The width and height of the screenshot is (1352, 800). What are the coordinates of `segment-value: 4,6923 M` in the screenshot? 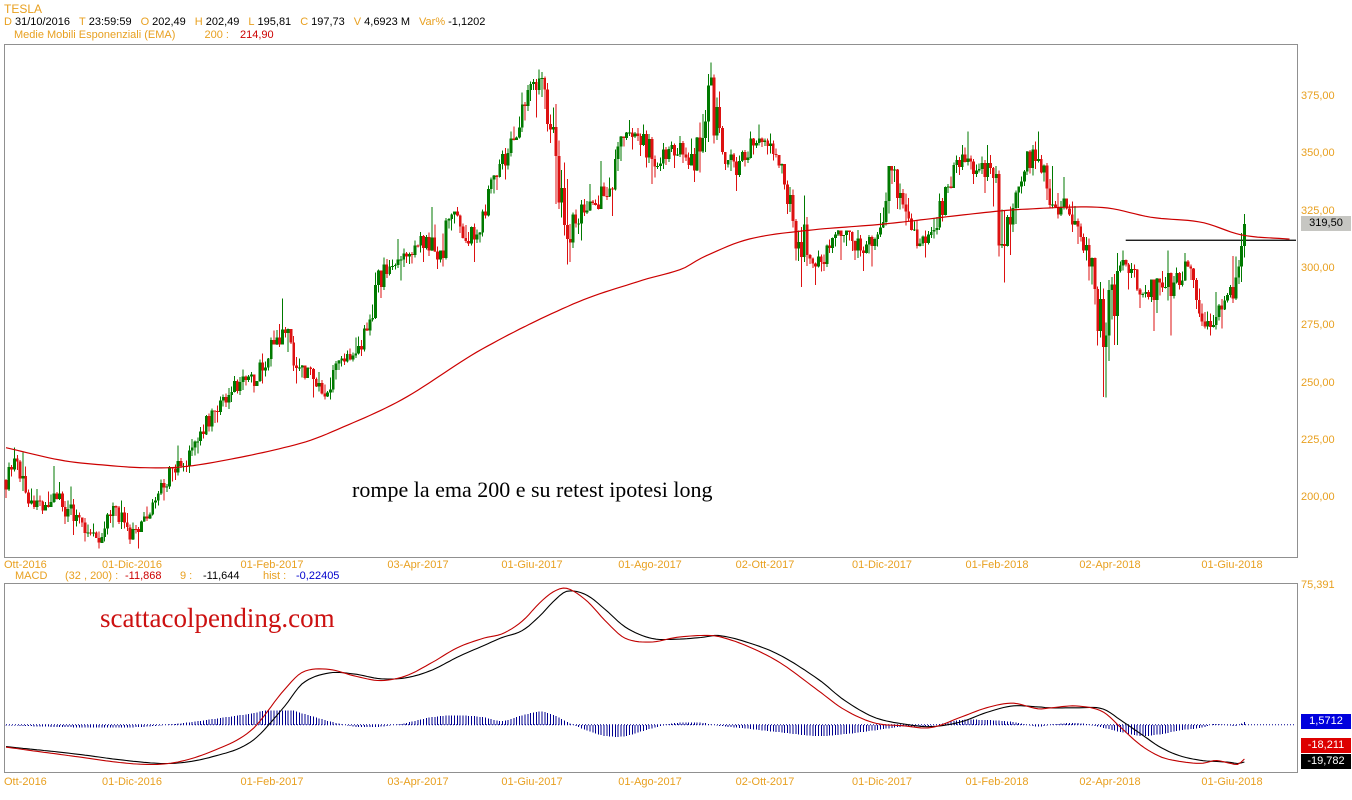 It's located at (387, 22).